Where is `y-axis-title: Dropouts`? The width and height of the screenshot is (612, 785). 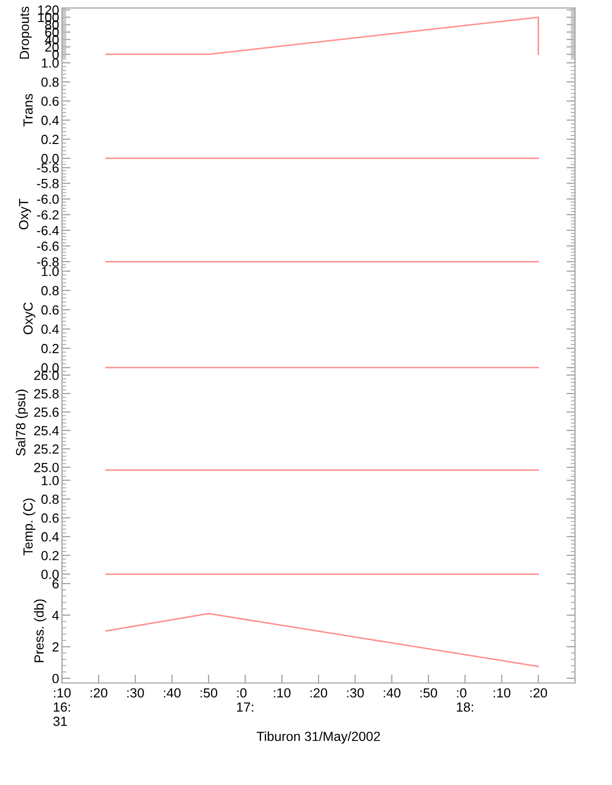
y-axis-title: Dropouts is located at coordinates (26, 32).